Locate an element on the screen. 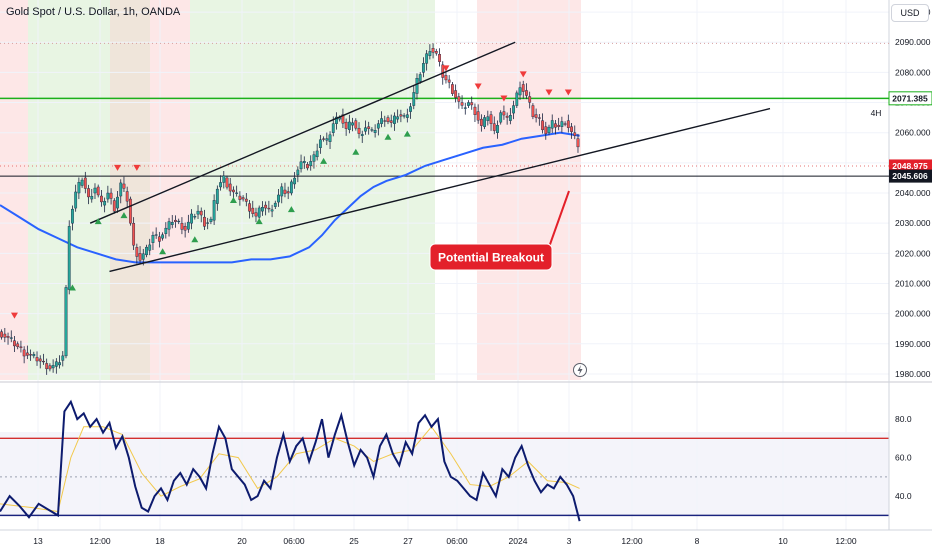 This screenshot has height=550, width=932. time-tick-label: 12:00 is located at coordinates (632, 541).